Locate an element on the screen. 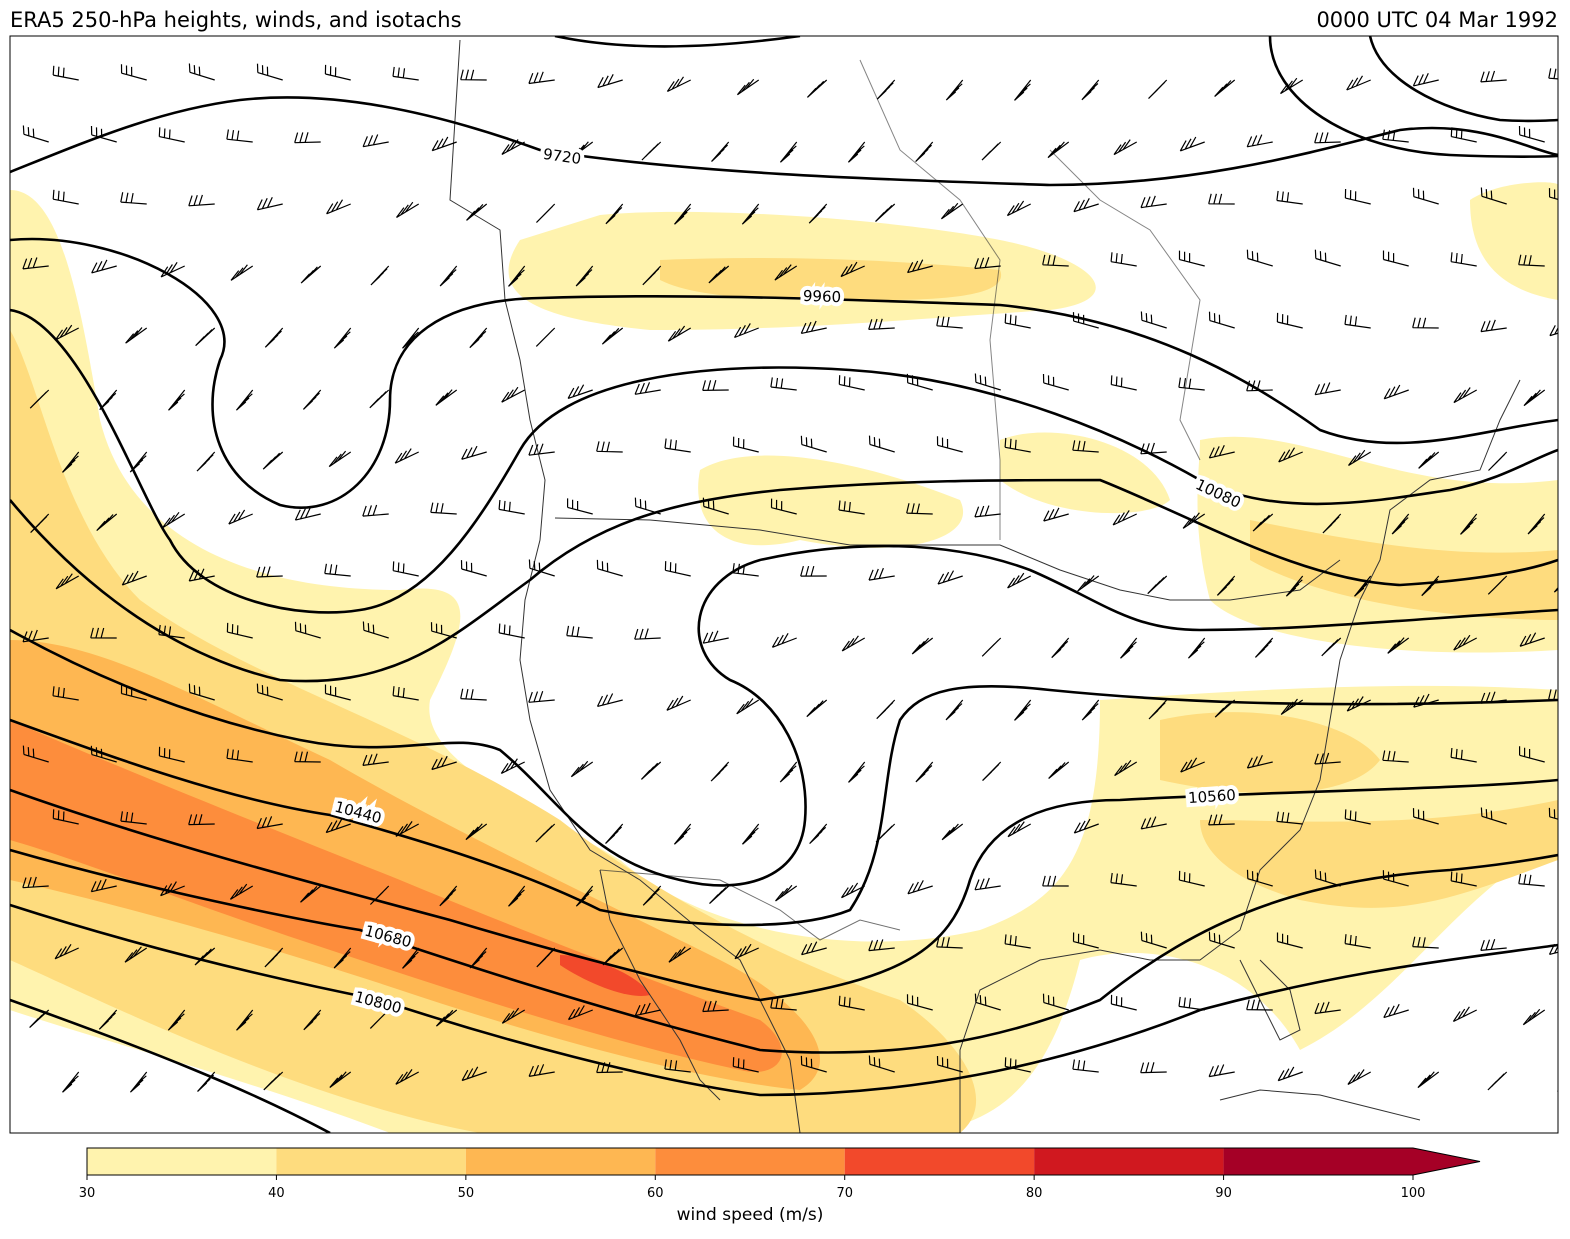 The image size is (1570, 1239). colorbar-tick-label: 90 is located at coordinates (1223, 1193).